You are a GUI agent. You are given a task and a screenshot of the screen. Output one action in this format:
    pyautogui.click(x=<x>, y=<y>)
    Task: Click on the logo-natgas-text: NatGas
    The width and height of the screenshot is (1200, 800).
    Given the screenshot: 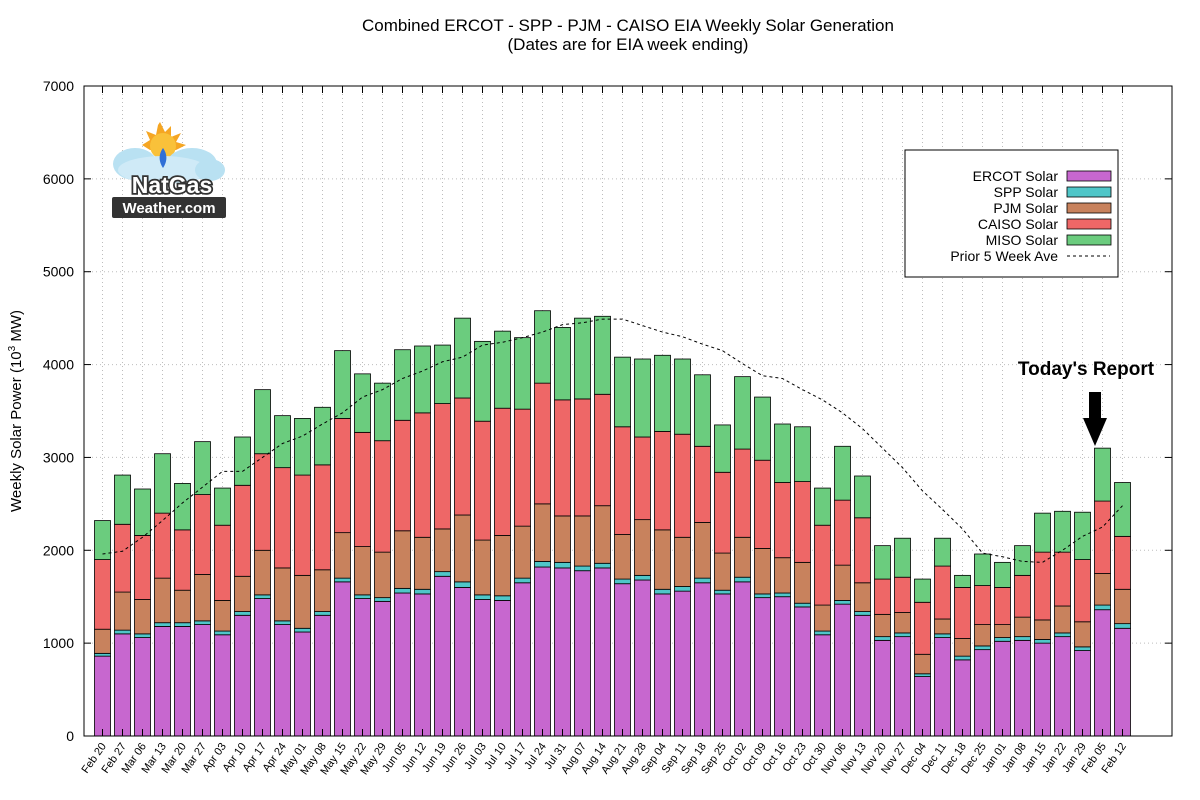 What is the action you would take?
    pyautogui.click(x=172, y=185)
    